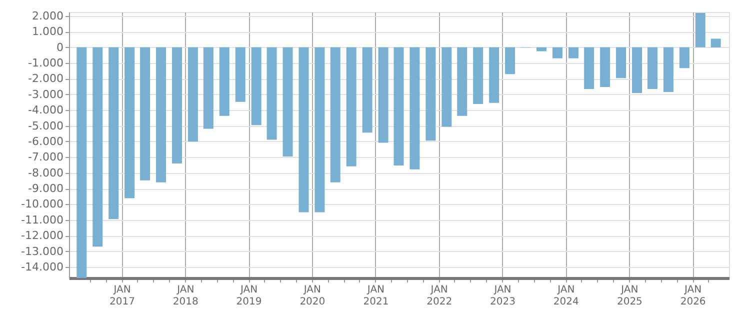  What do you see at coordinates (48, 31) in the screenshot?
I see `y-tick-label: 1.000` at bounding box center [48, 31].